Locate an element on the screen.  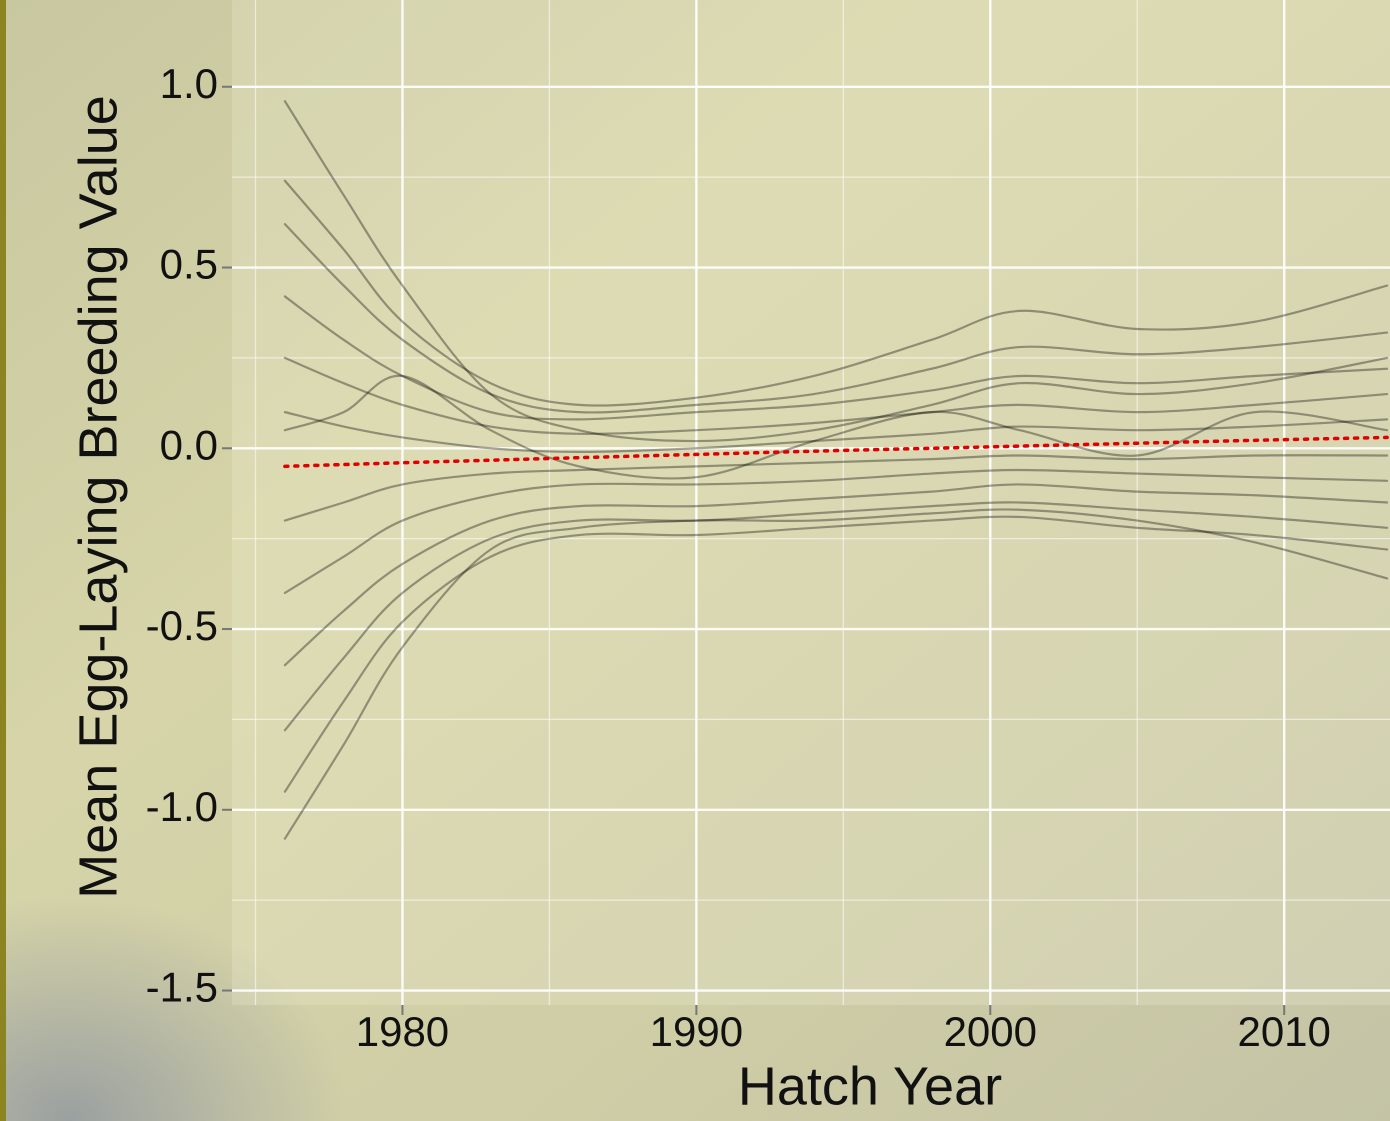
y-tick-label: -1.5 is located at coordinates (182, 987).